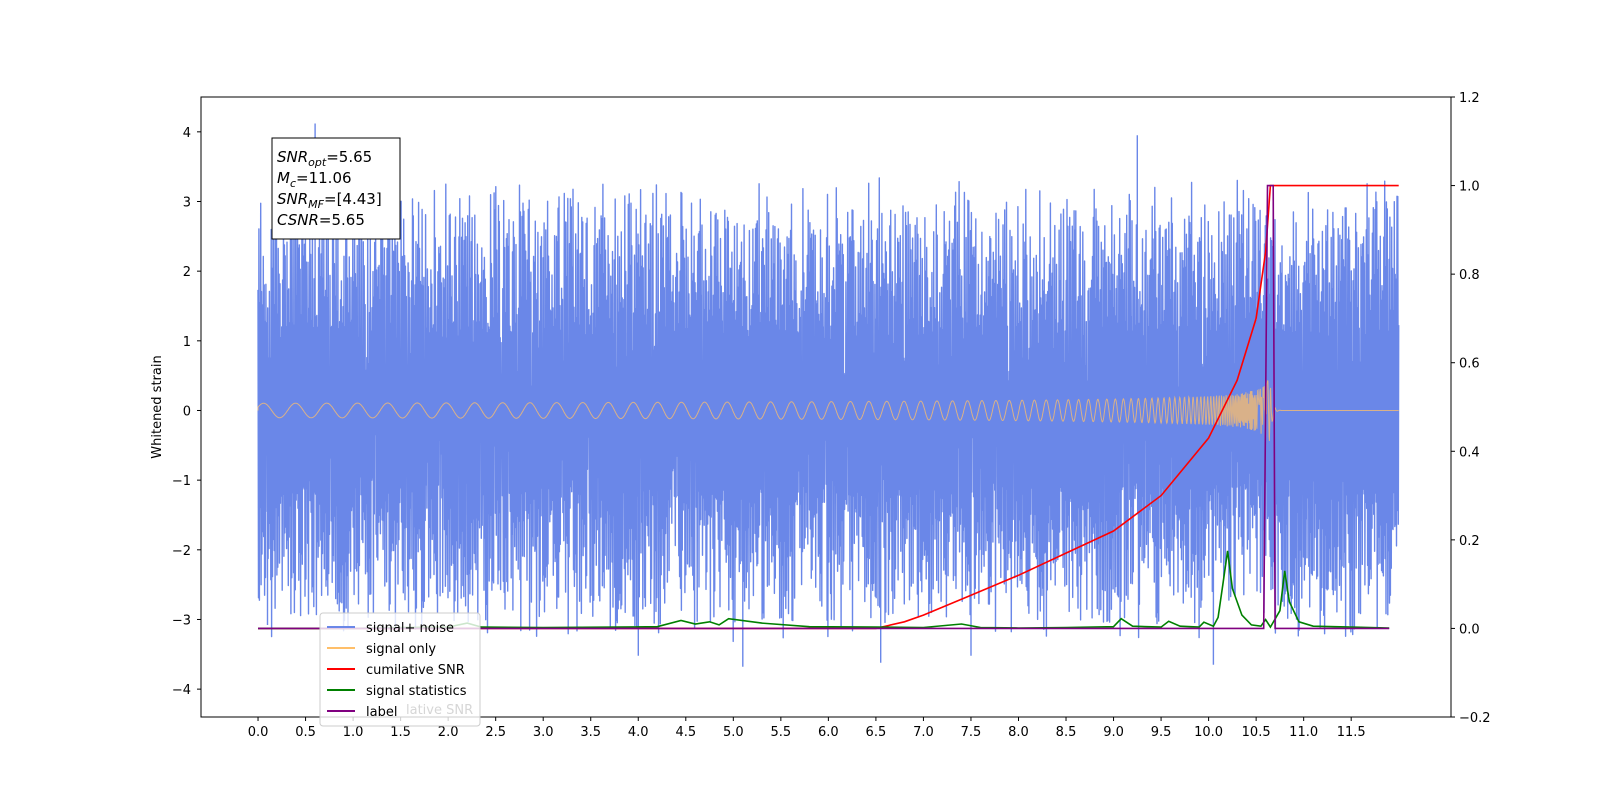  Describe the element at coordinates (298, 220) in the screenshot. I see `info-main: CSNR` at that location.